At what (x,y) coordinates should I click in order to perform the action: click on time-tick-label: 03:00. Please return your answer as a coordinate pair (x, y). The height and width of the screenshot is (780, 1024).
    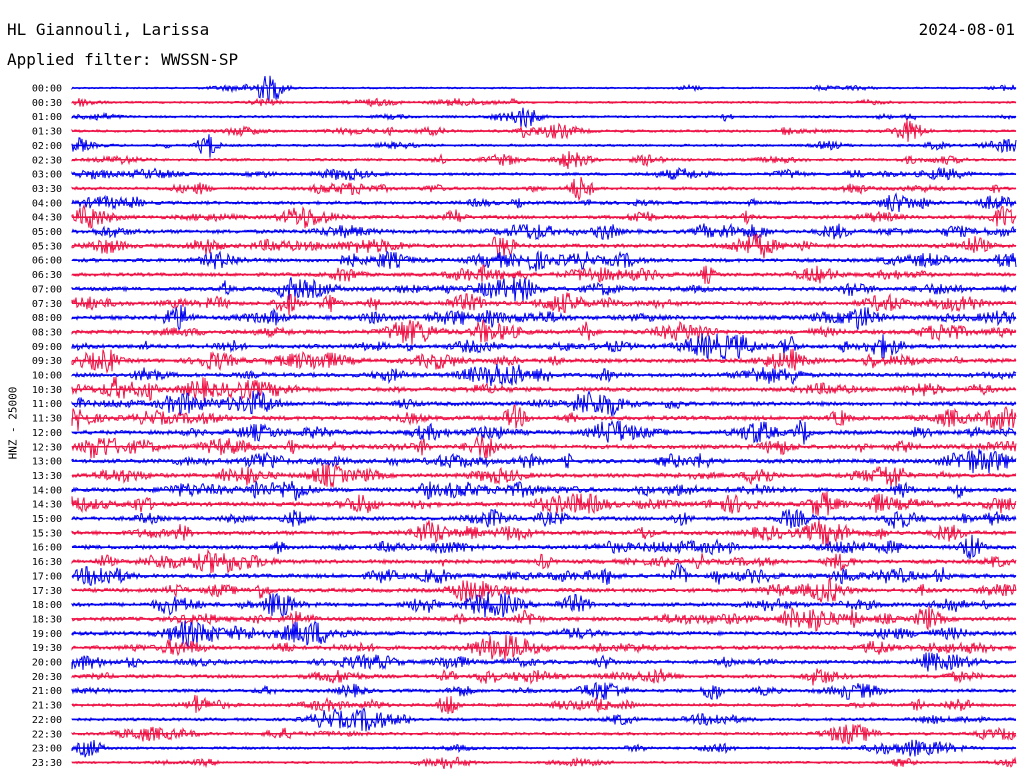
    Looking at the image, I should click on (47, 175).